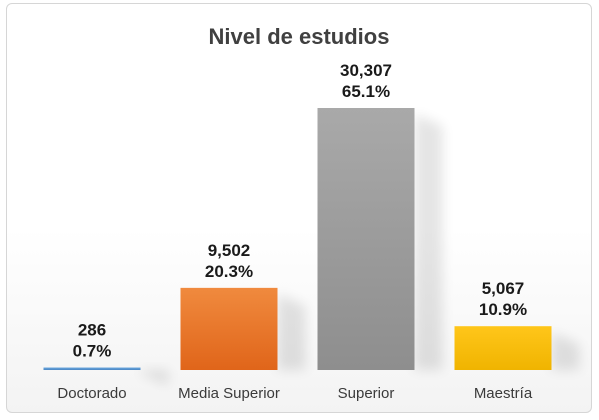 This screenshot has width=599, height=420. Describe the element at coordinates (291, 331) in the screenshot. I see `bar-shadow-media-superior` at that location.